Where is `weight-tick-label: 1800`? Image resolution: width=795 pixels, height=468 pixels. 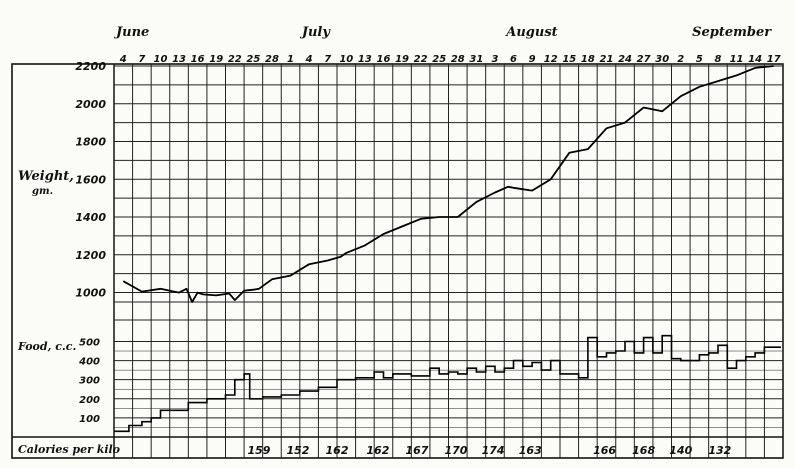
weight-tick-label: 1800 is located at coordinates (90, 142).